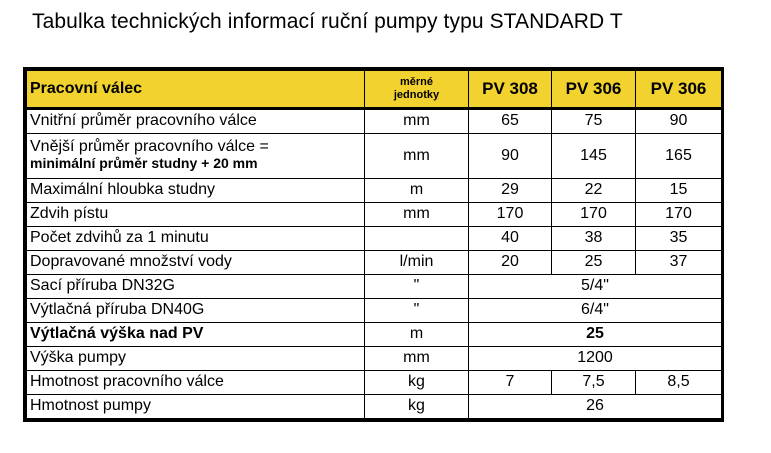 The width and height of the screenshot is (771, 453). What do you see at coordinates (593, 89) in the screenshot?
I see `header-col-2: PV 306` at bounding box center [593, 89].